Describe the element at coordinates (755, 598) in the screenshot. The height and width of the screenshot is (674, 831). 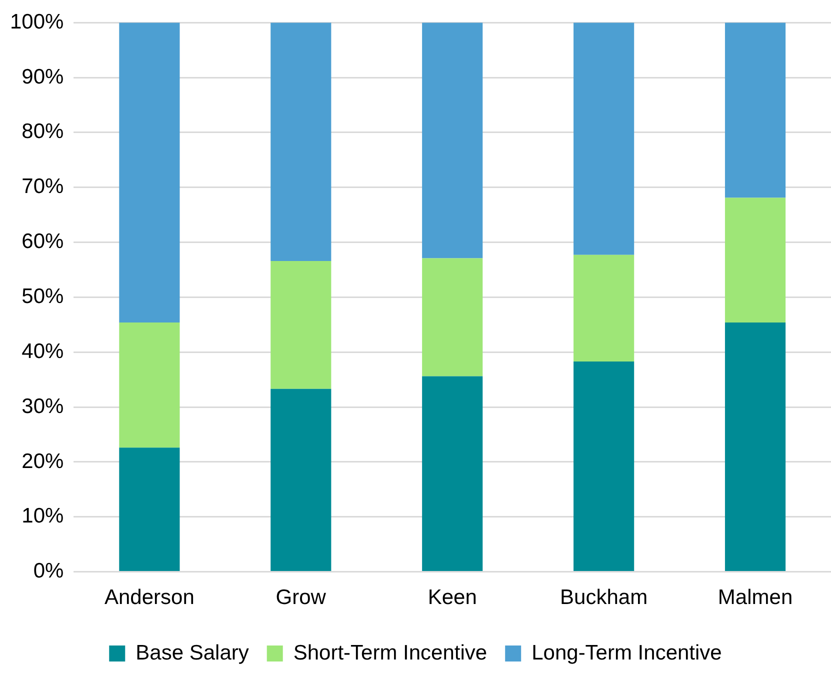
I see `x-tick-label: Malmen` at that location.